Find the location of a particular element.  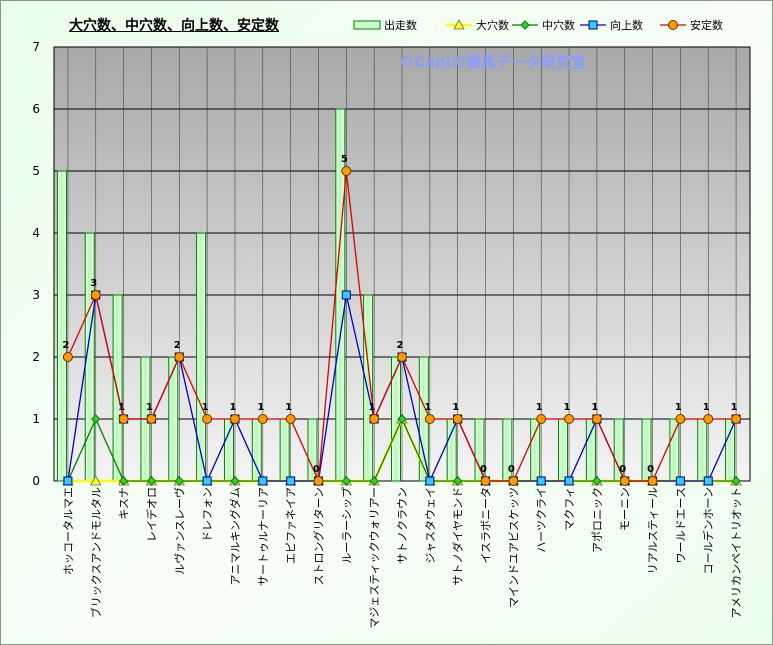

y-tick-label: 0 is located at coordinates (36, 481).